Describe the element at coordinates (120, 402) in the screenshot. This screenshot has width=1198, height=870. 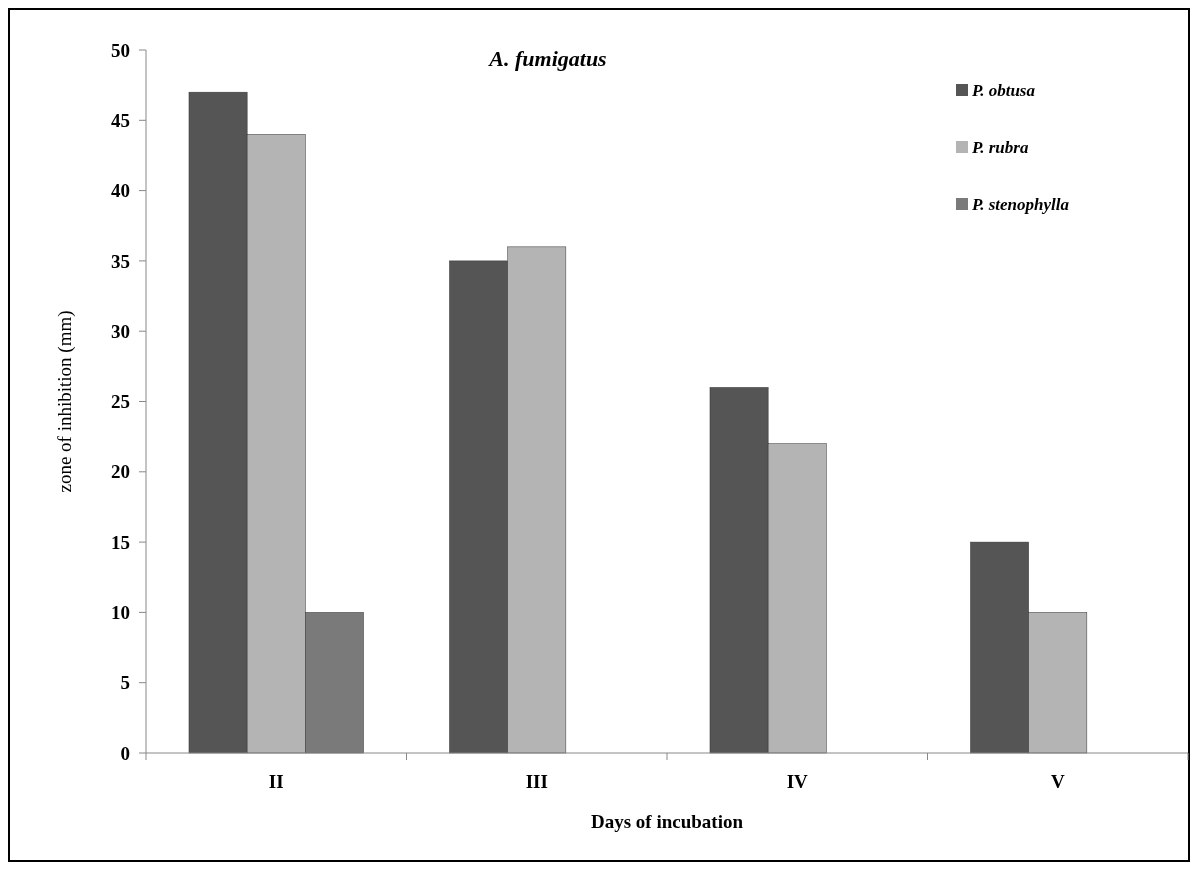
I see `y-tick-label: 25` at that location.